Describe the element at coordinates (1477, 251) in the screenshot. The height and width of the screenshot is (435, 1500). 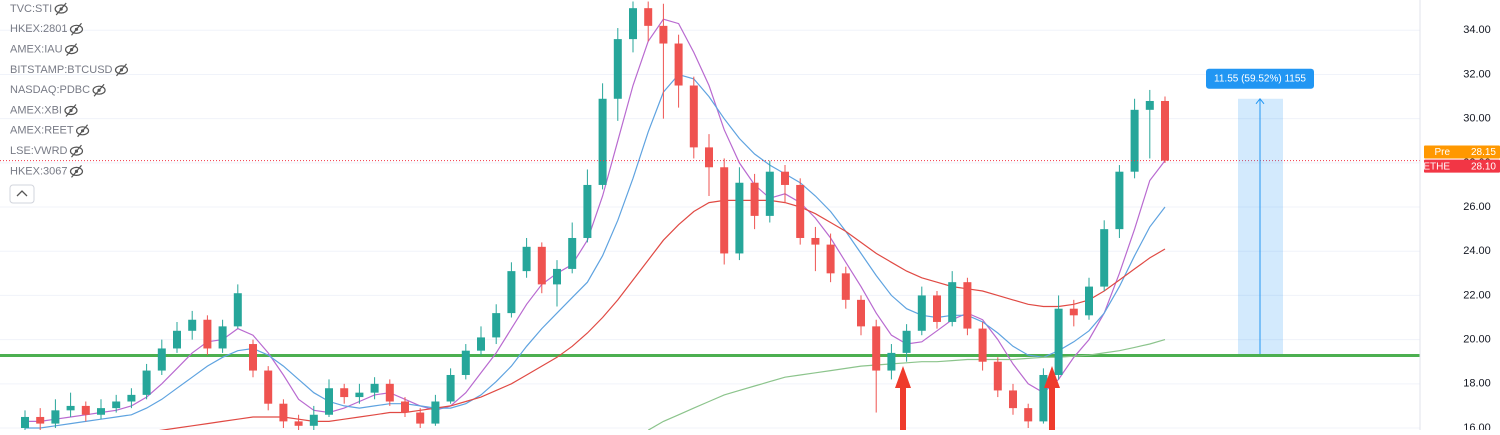
I see `y-tick-label: 24.00` at that location.